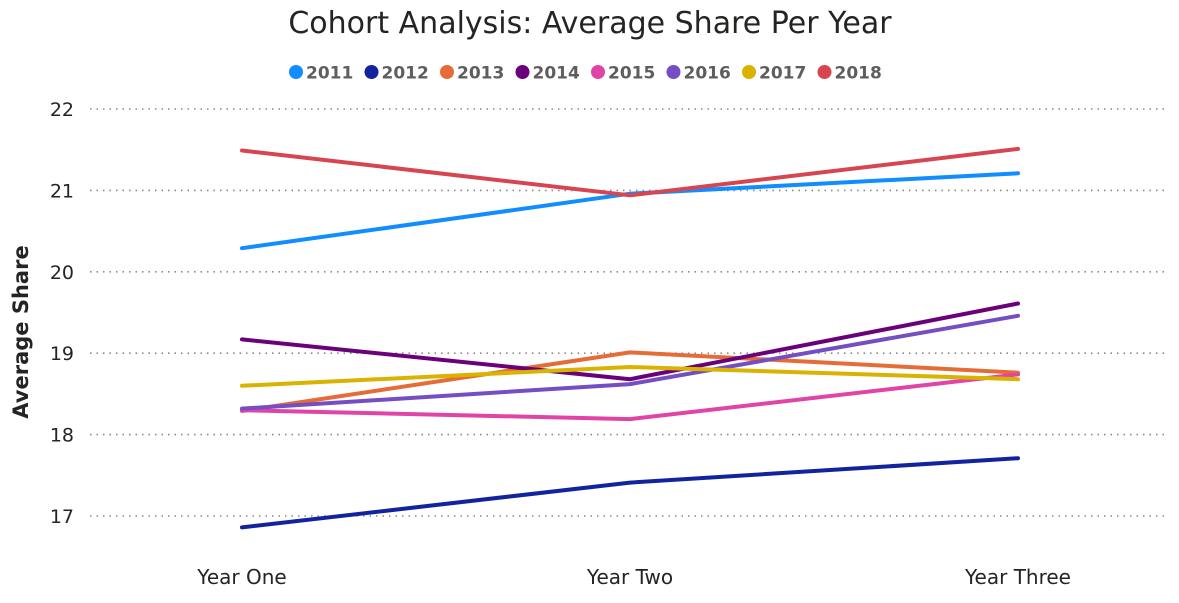 Image resolution: width=1179 pixels, height=603 pixels. I want to click on legend-item-2018: 2018, so click(849, 74).